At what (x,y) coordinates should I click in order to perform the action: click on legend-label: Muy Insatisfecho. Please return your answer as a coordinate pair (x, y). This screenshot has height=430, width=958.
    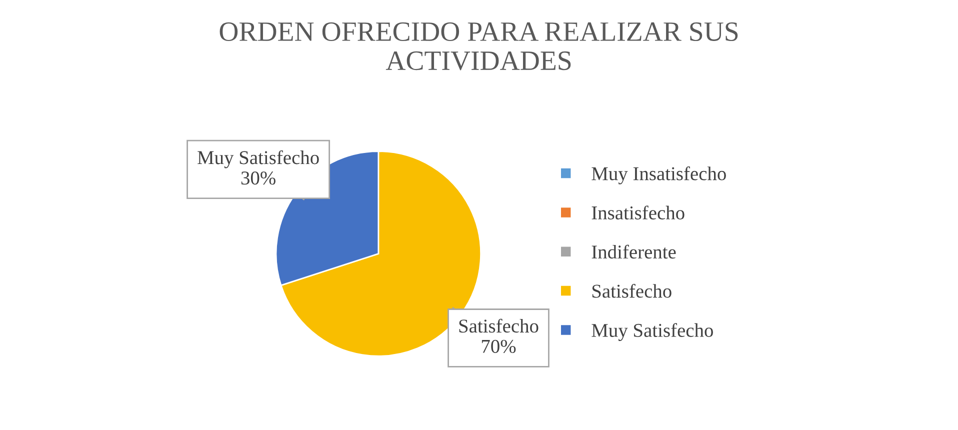
    Looking at the image, I should click on (659, 175).